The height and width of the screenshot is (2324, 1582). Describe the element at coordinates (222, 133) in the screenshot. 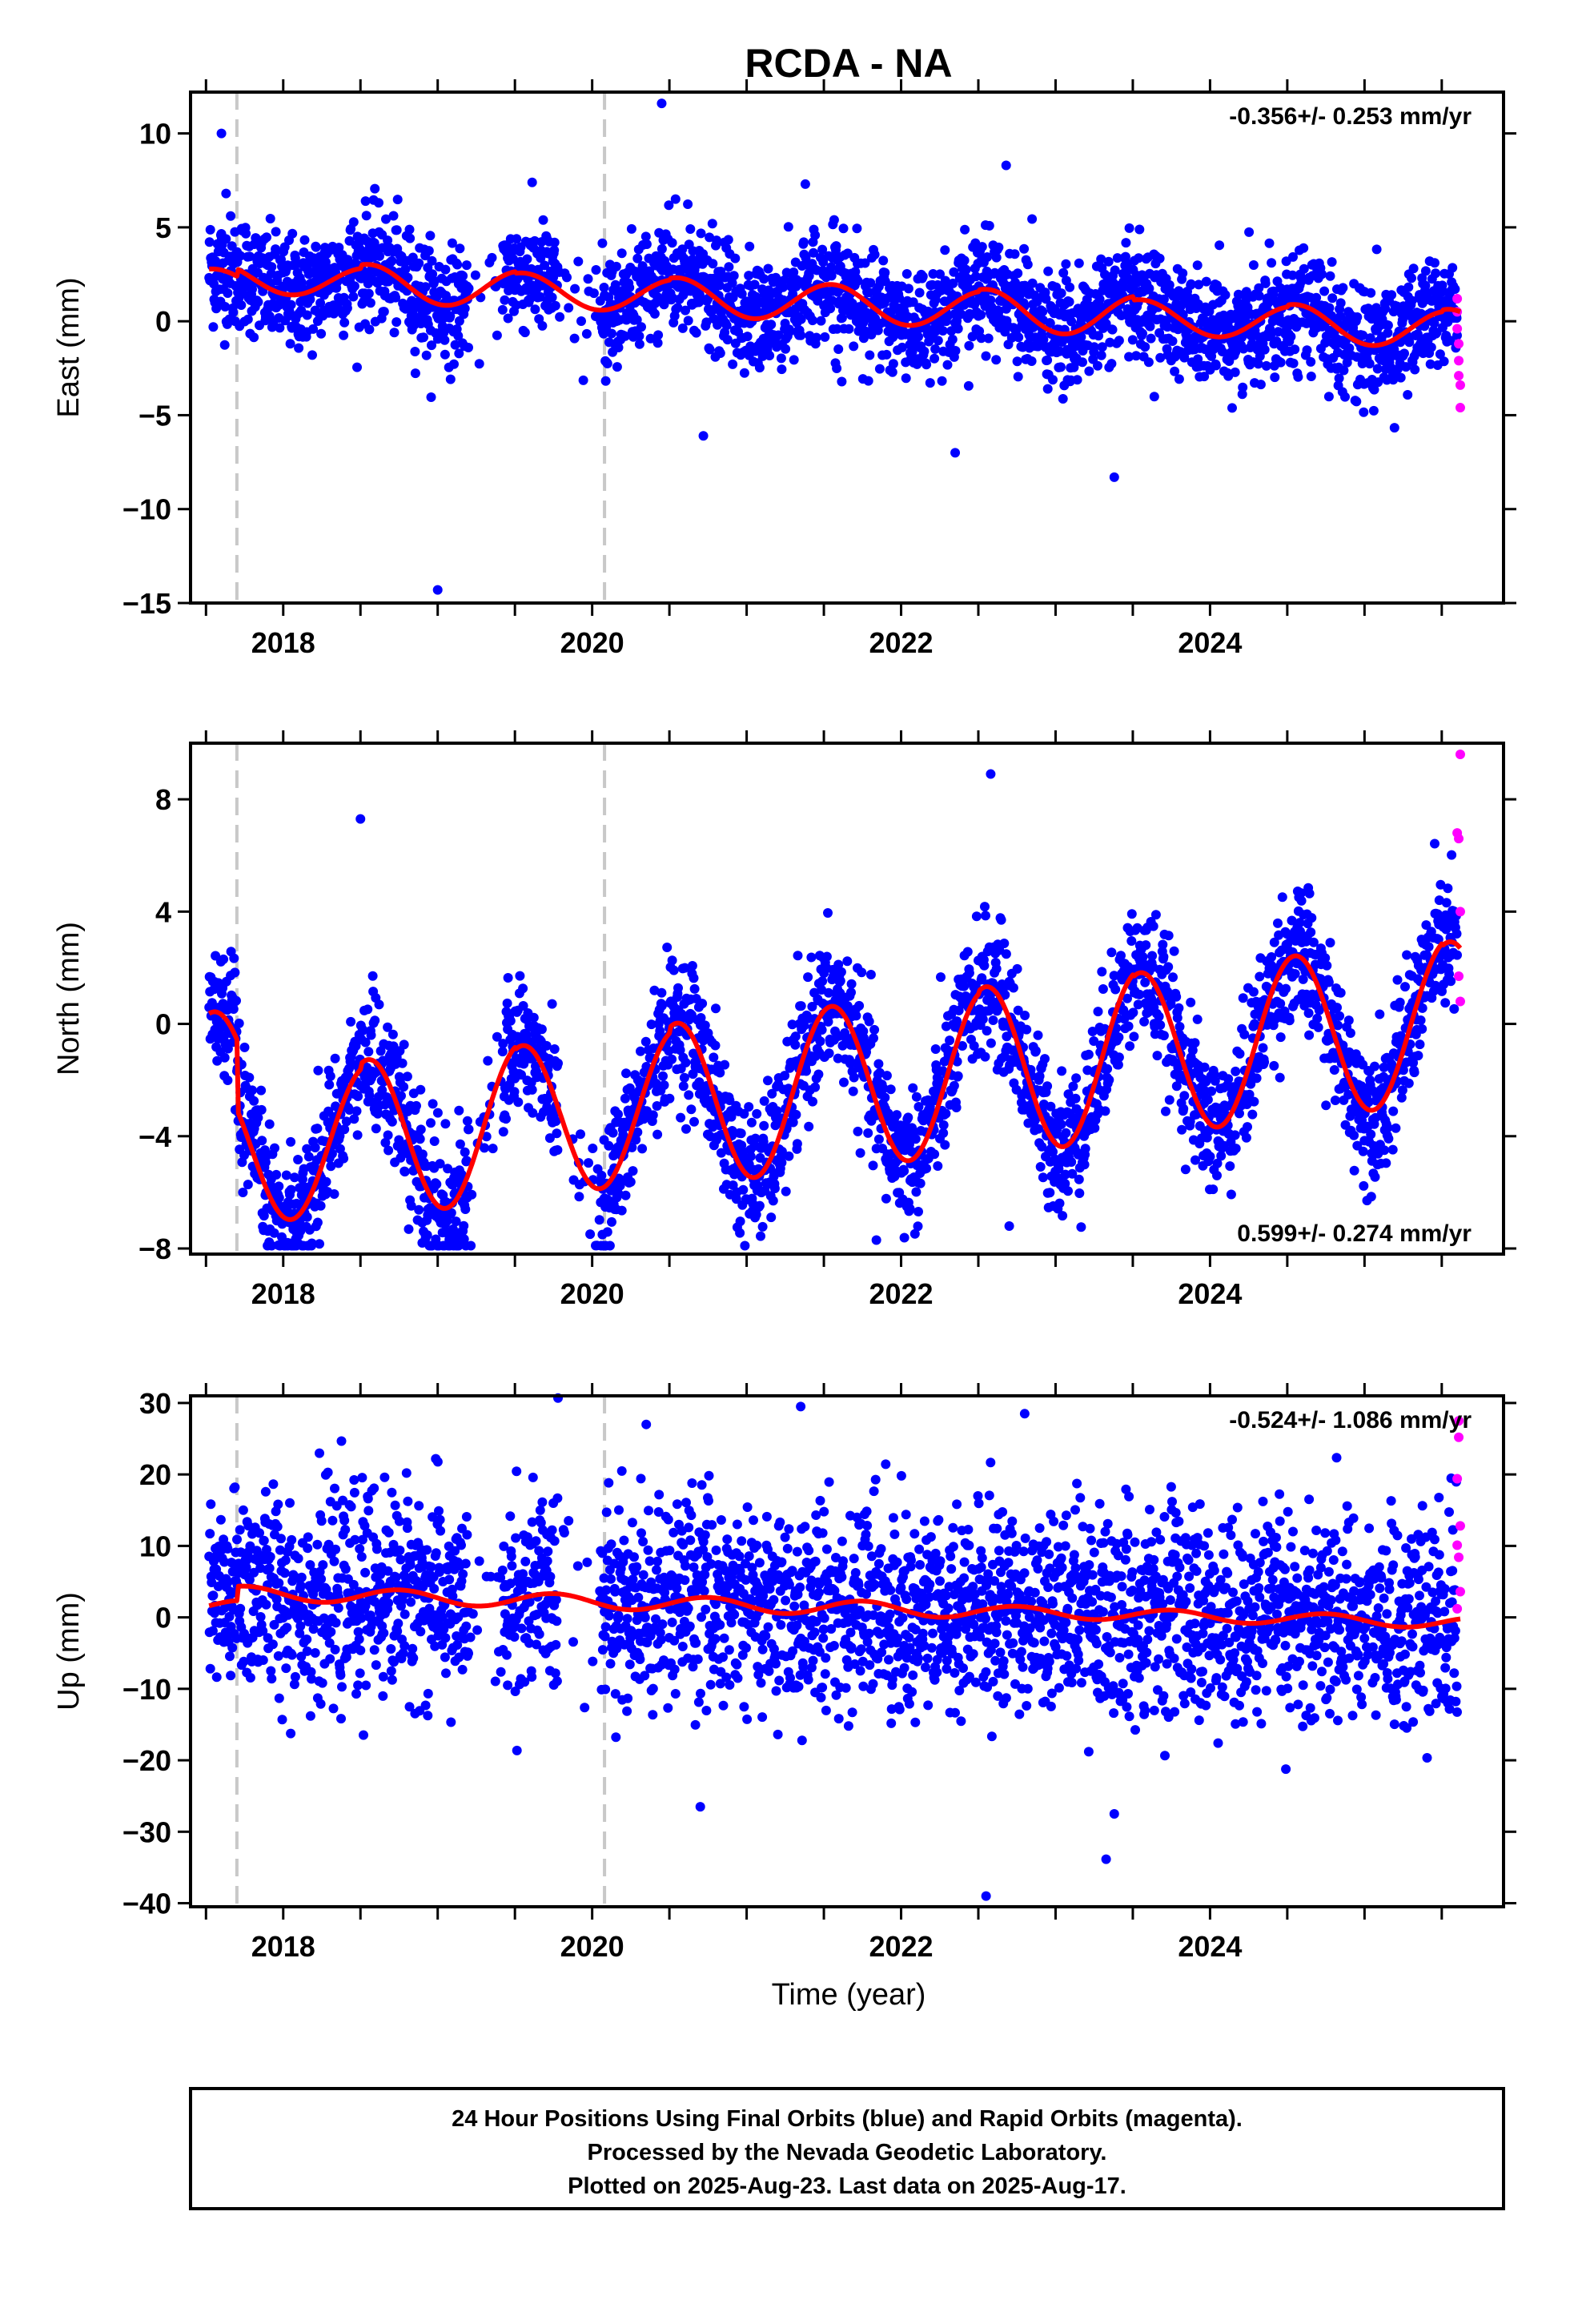

I see `outlier-point` at that location.